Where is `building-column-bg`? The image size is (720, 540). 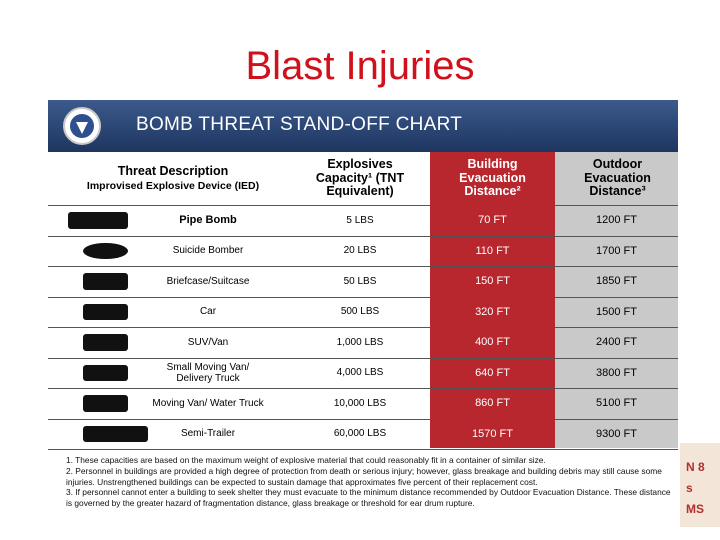
building-column-bg is located at coordinates (492, 300).